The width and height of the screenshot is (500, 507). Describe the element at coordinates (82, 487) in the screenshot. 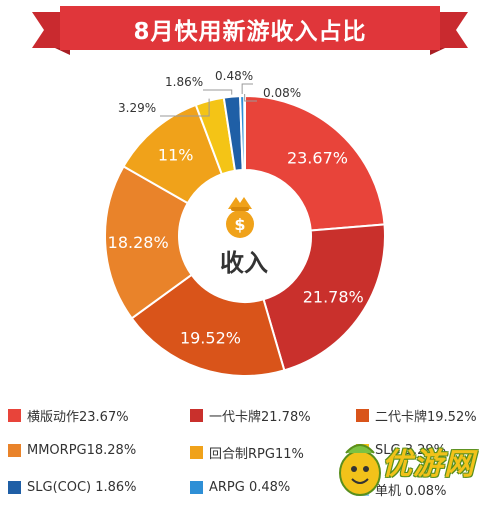

I see `legend-label: SLG(COC) 1.86%` at that location.